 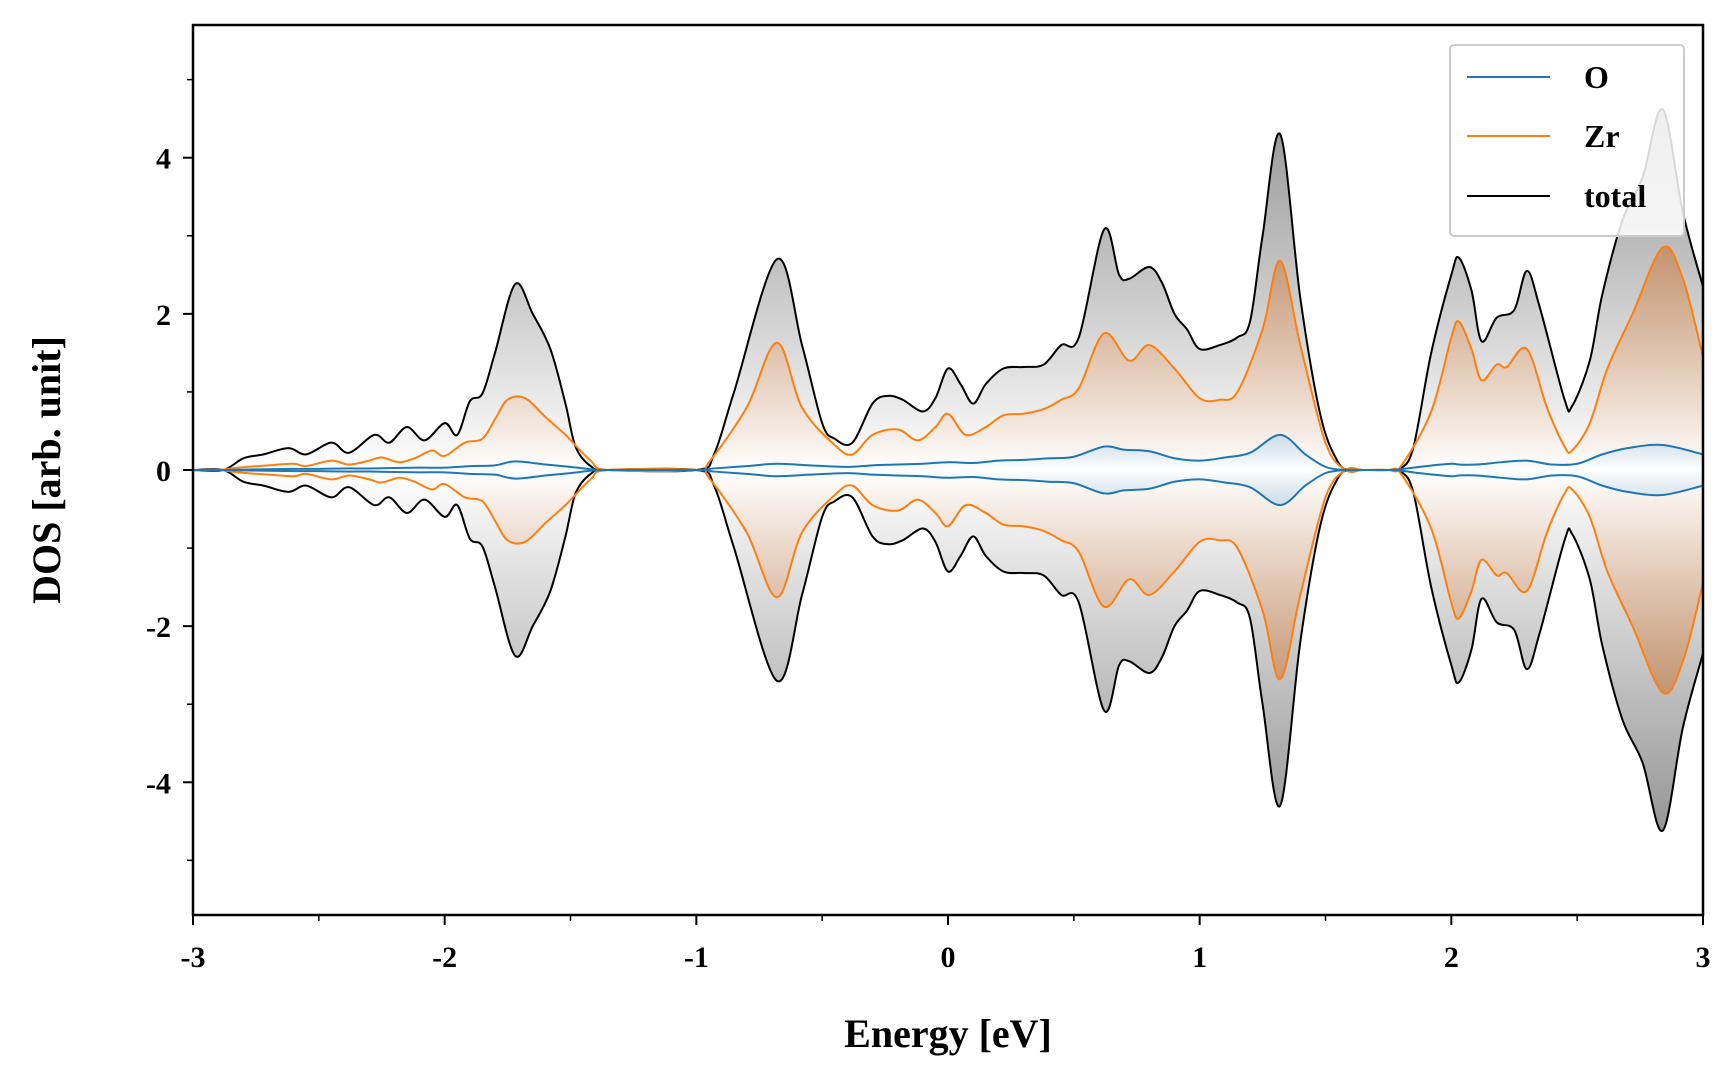 I want to click on x-tick-label: 0, so click(x=948, y=957).